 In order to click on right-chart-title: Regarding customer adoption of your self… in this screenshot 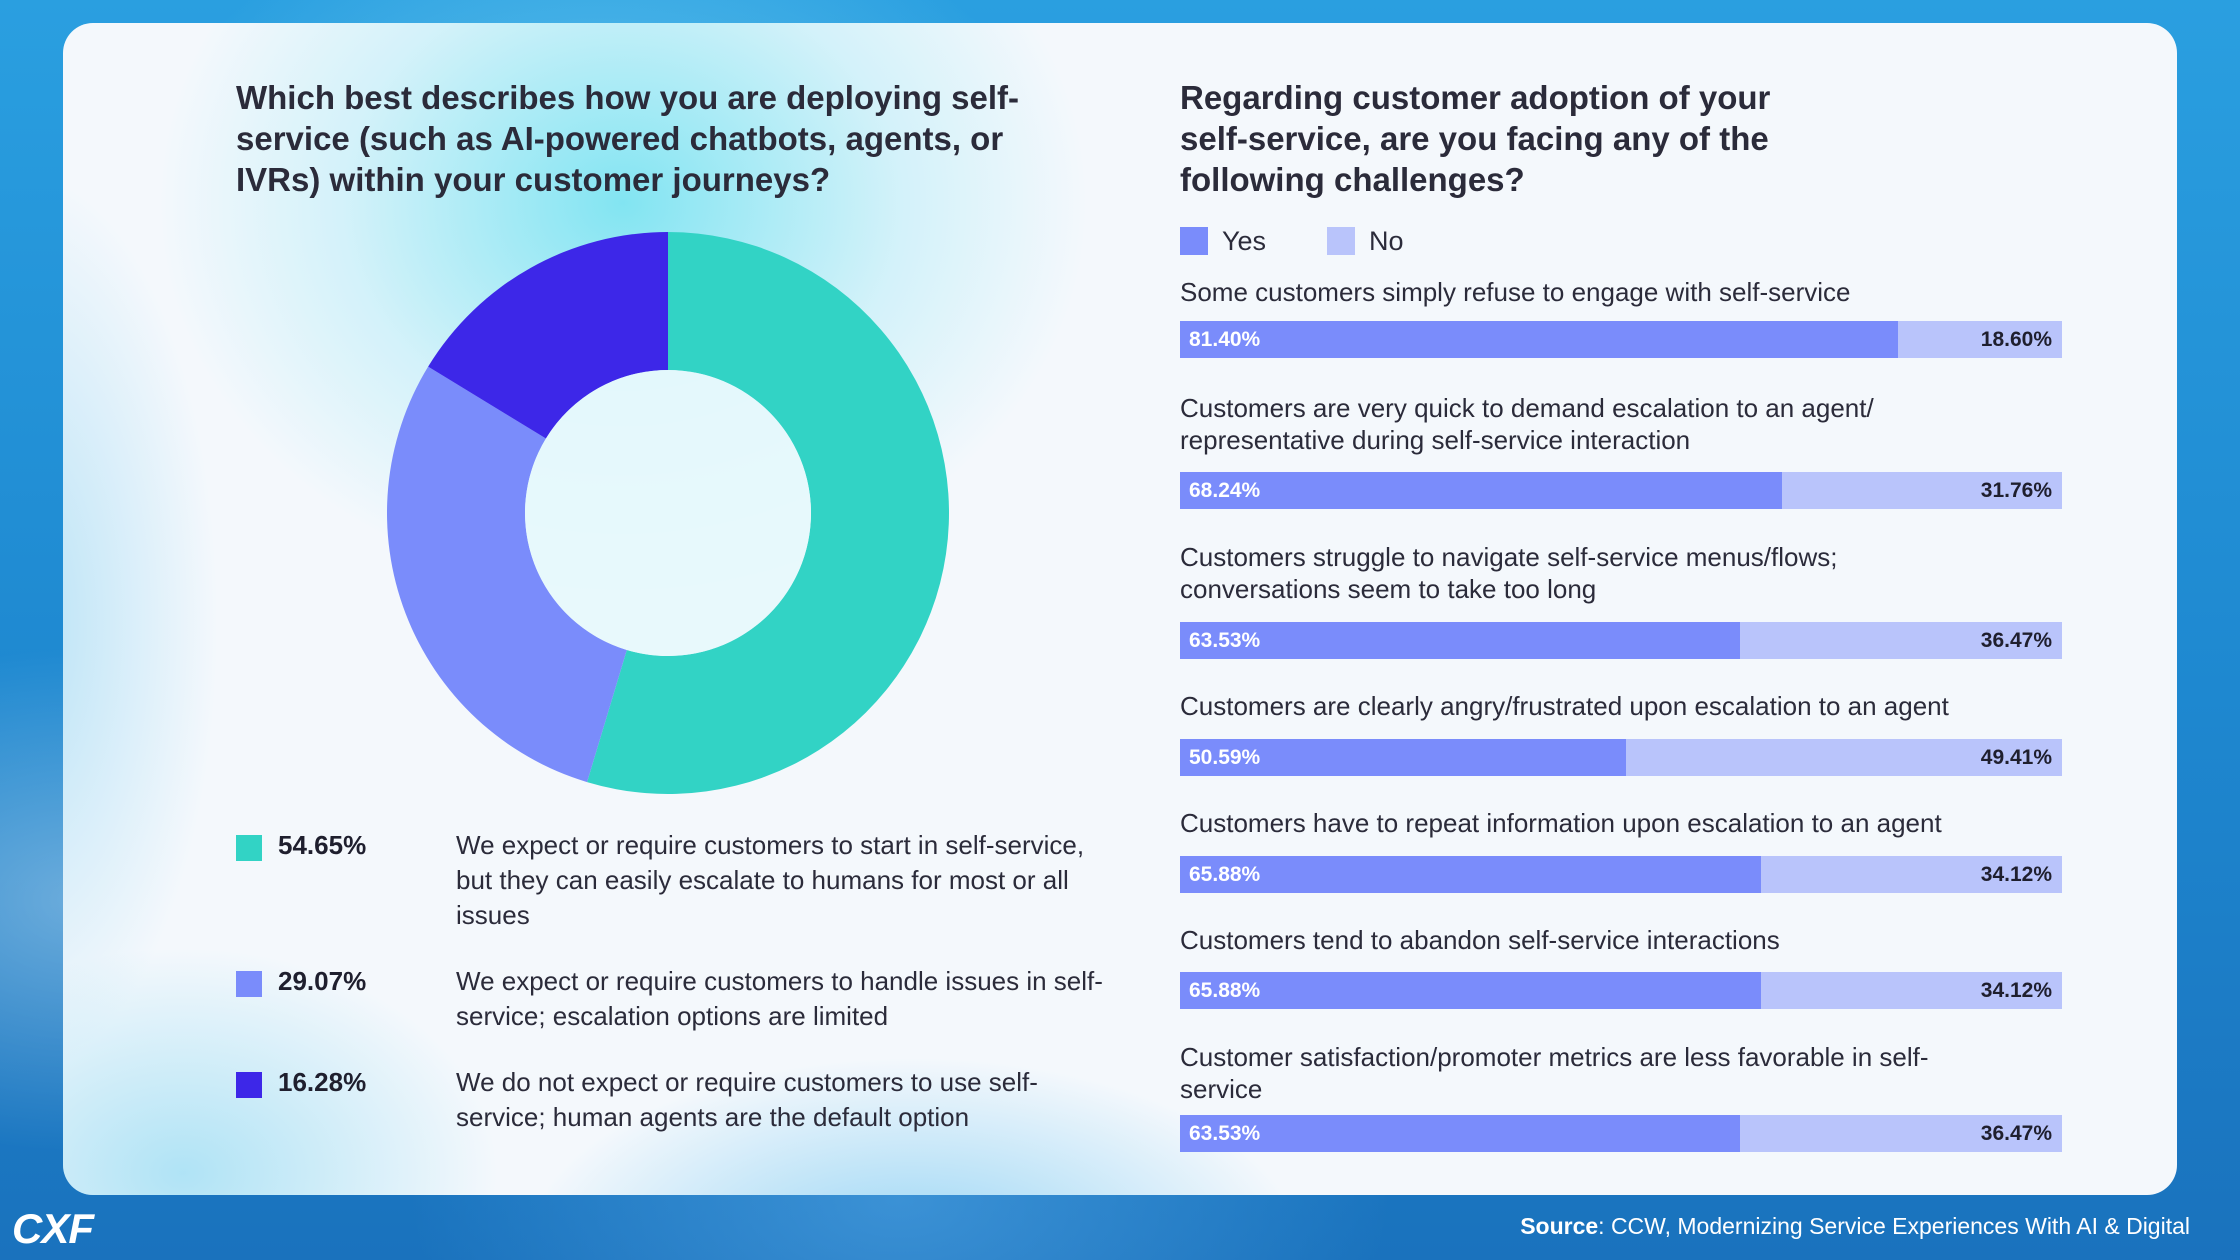, I will do `click(1475, 138)`.